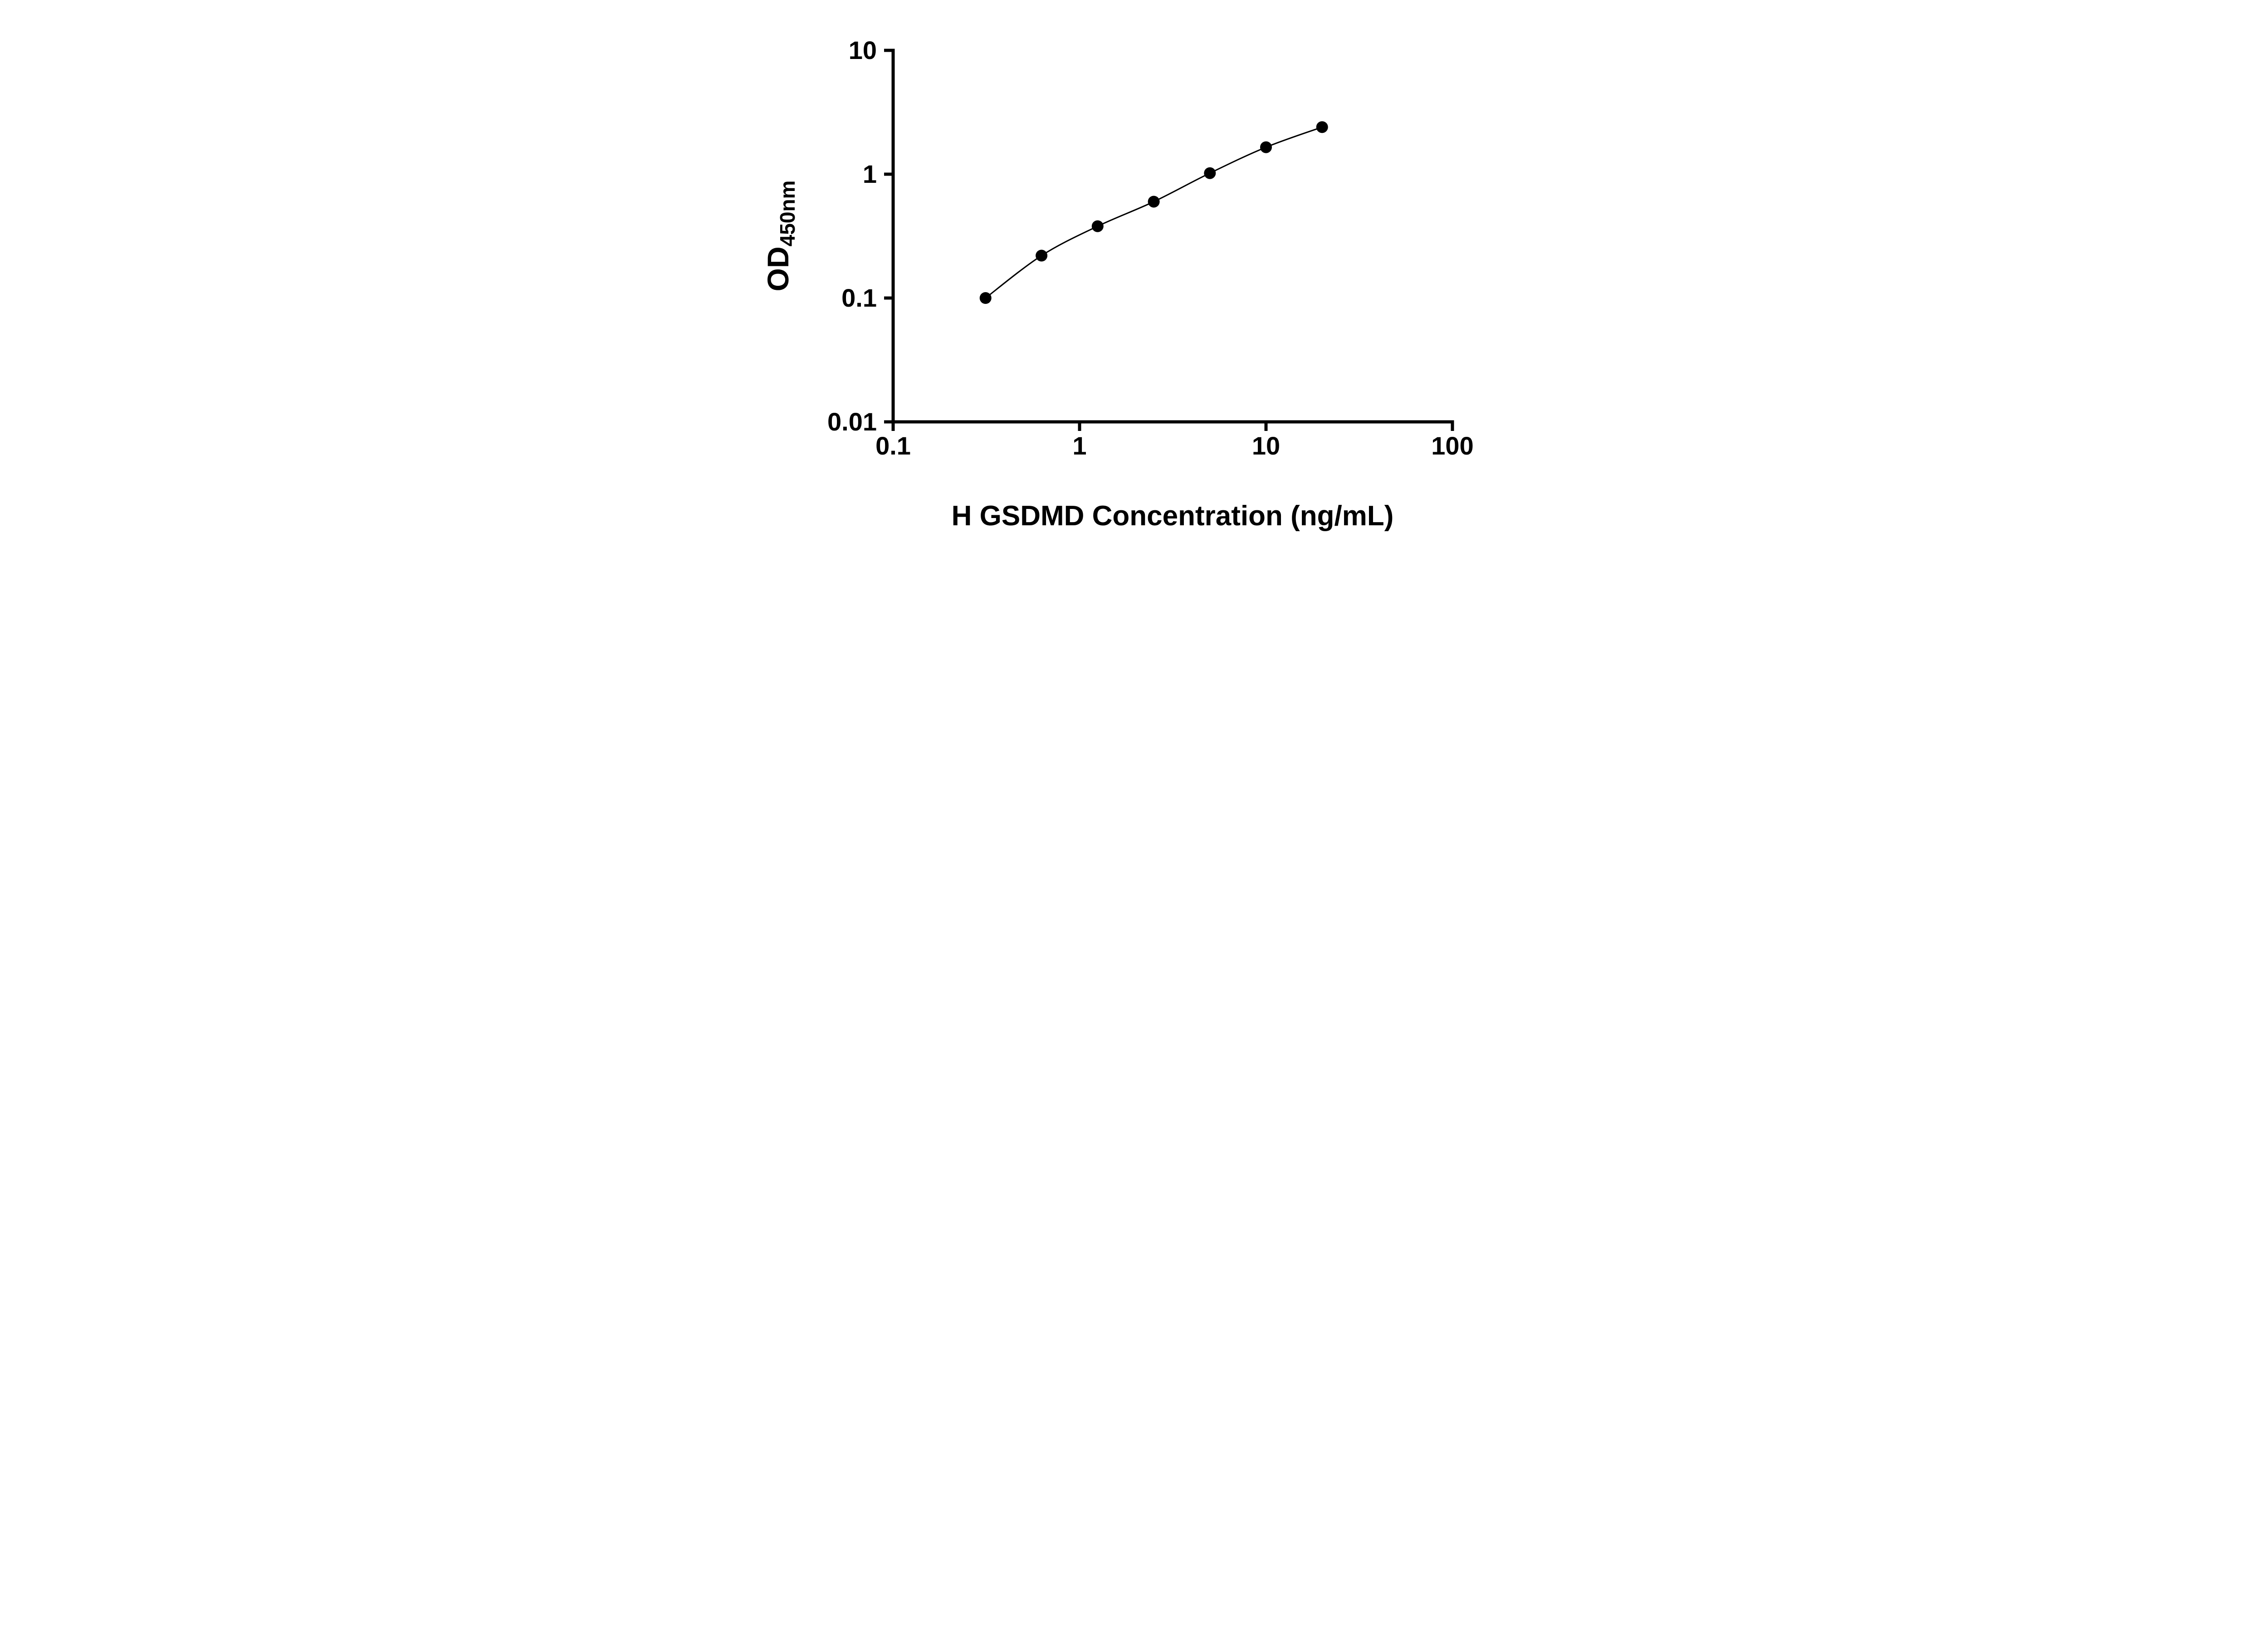 Image resolution: width=2268 pixels, height=1633 pixels. I want to click on y-tick-label: 0.1, so click(859, 298).